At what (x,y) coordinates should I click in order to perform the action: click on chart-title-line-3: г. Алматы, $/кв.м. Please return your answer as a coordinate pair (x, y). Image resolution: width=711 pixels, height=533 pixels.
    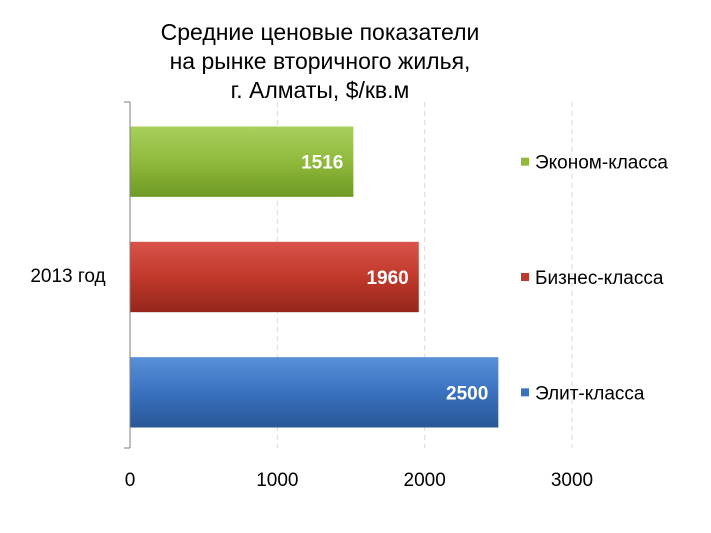
    Looking at the image, I should click on (320, 90).